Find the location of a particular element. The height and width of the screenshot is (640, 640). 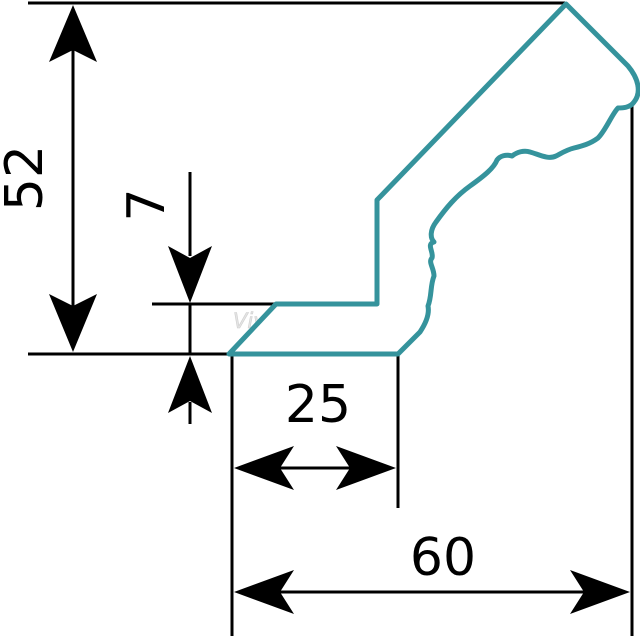

dimension-52: 52 is located at coordinates (48, 178).